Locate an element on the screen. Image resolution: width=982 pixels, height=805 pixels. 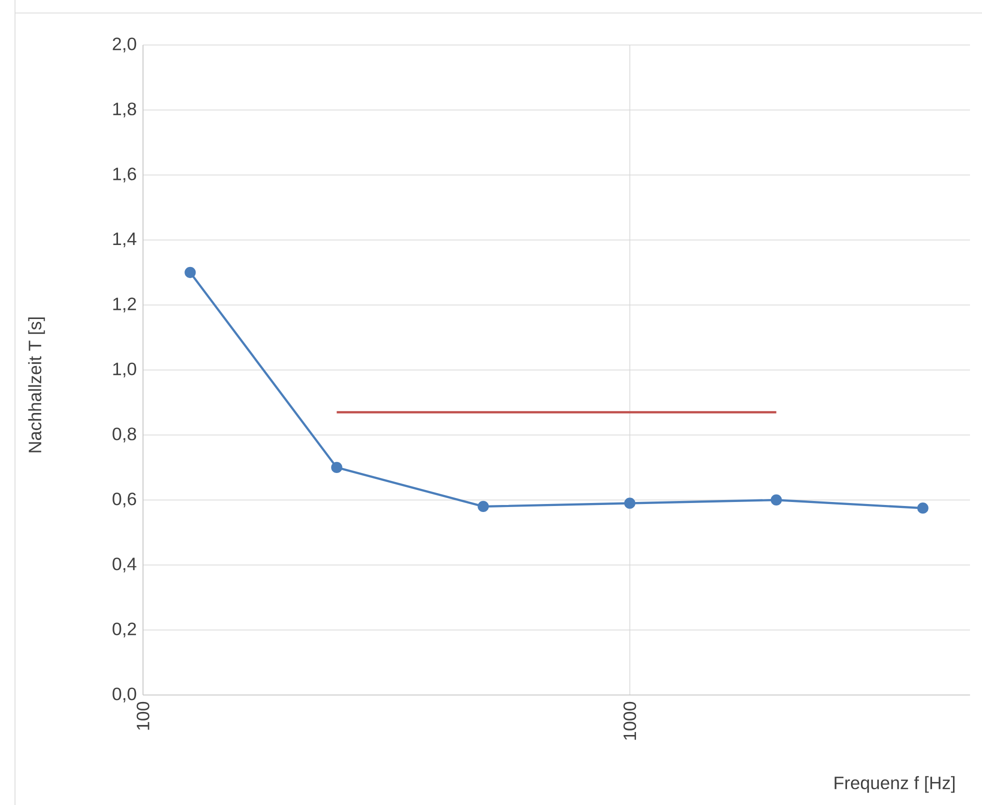
y-tick-label: 1,0 is located at coordinates (124, 370).